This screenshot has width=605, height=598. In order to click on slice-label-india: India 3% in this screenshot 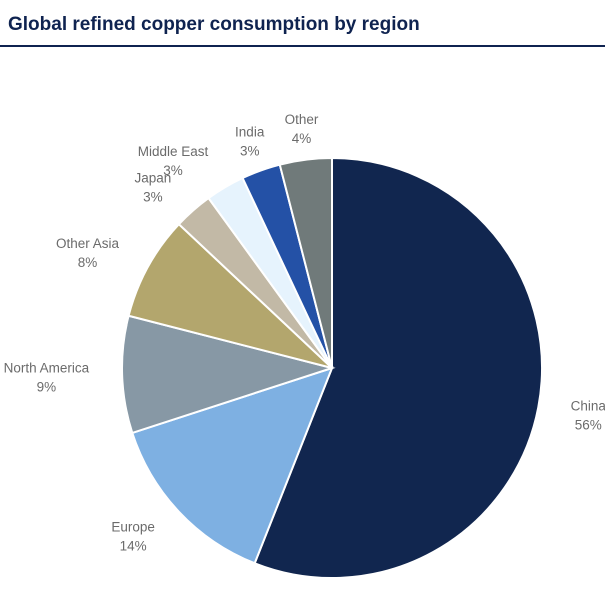, I will do `click(250, 141)`.